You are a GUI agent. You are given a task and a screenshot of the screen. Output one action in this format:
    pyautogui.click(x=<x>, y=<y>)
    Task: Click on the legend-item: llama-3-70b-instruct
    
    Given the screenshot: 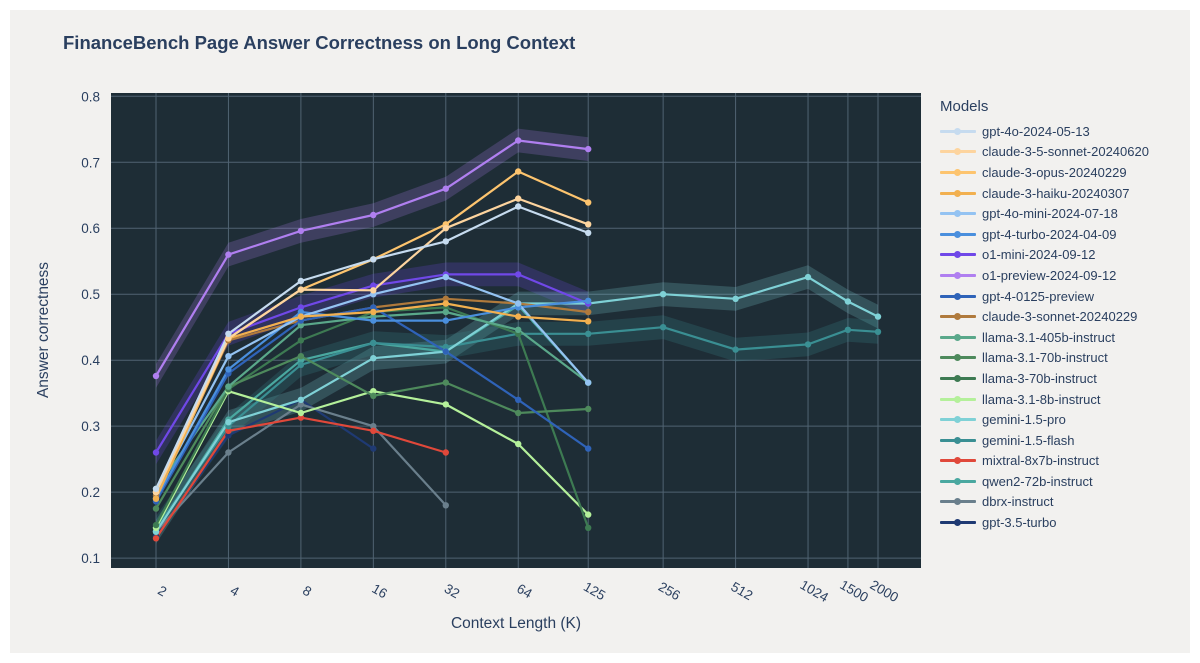 What is the action you would take?
    pyautogui.click(x=1044, y=378)
    